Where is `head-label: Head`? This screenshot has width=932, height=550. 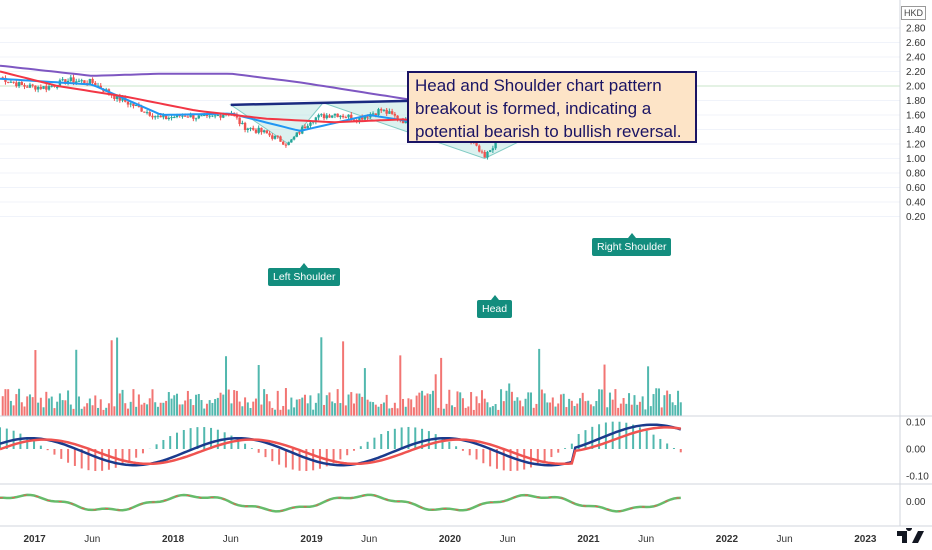
head-label: Head is located at coordinates (495, 306).